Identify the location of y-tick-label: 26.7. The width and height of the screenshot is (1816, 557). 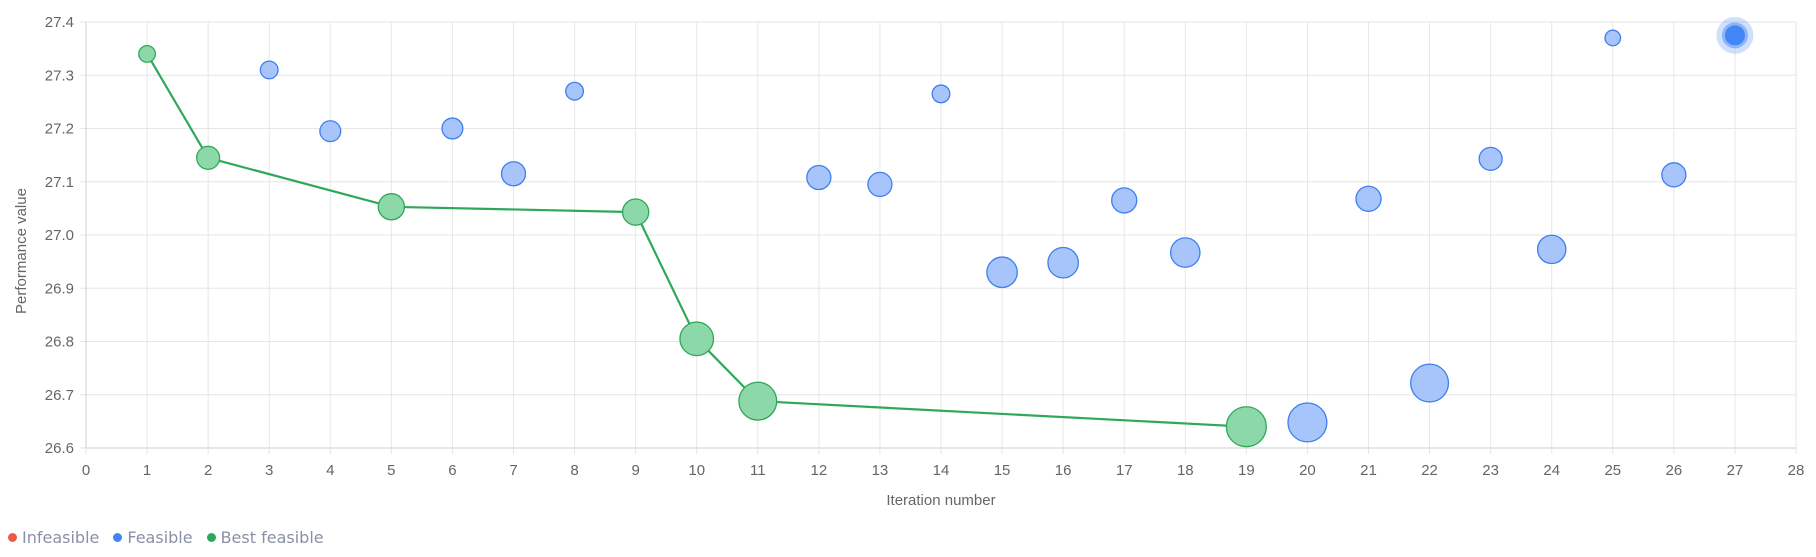
(59, 395).